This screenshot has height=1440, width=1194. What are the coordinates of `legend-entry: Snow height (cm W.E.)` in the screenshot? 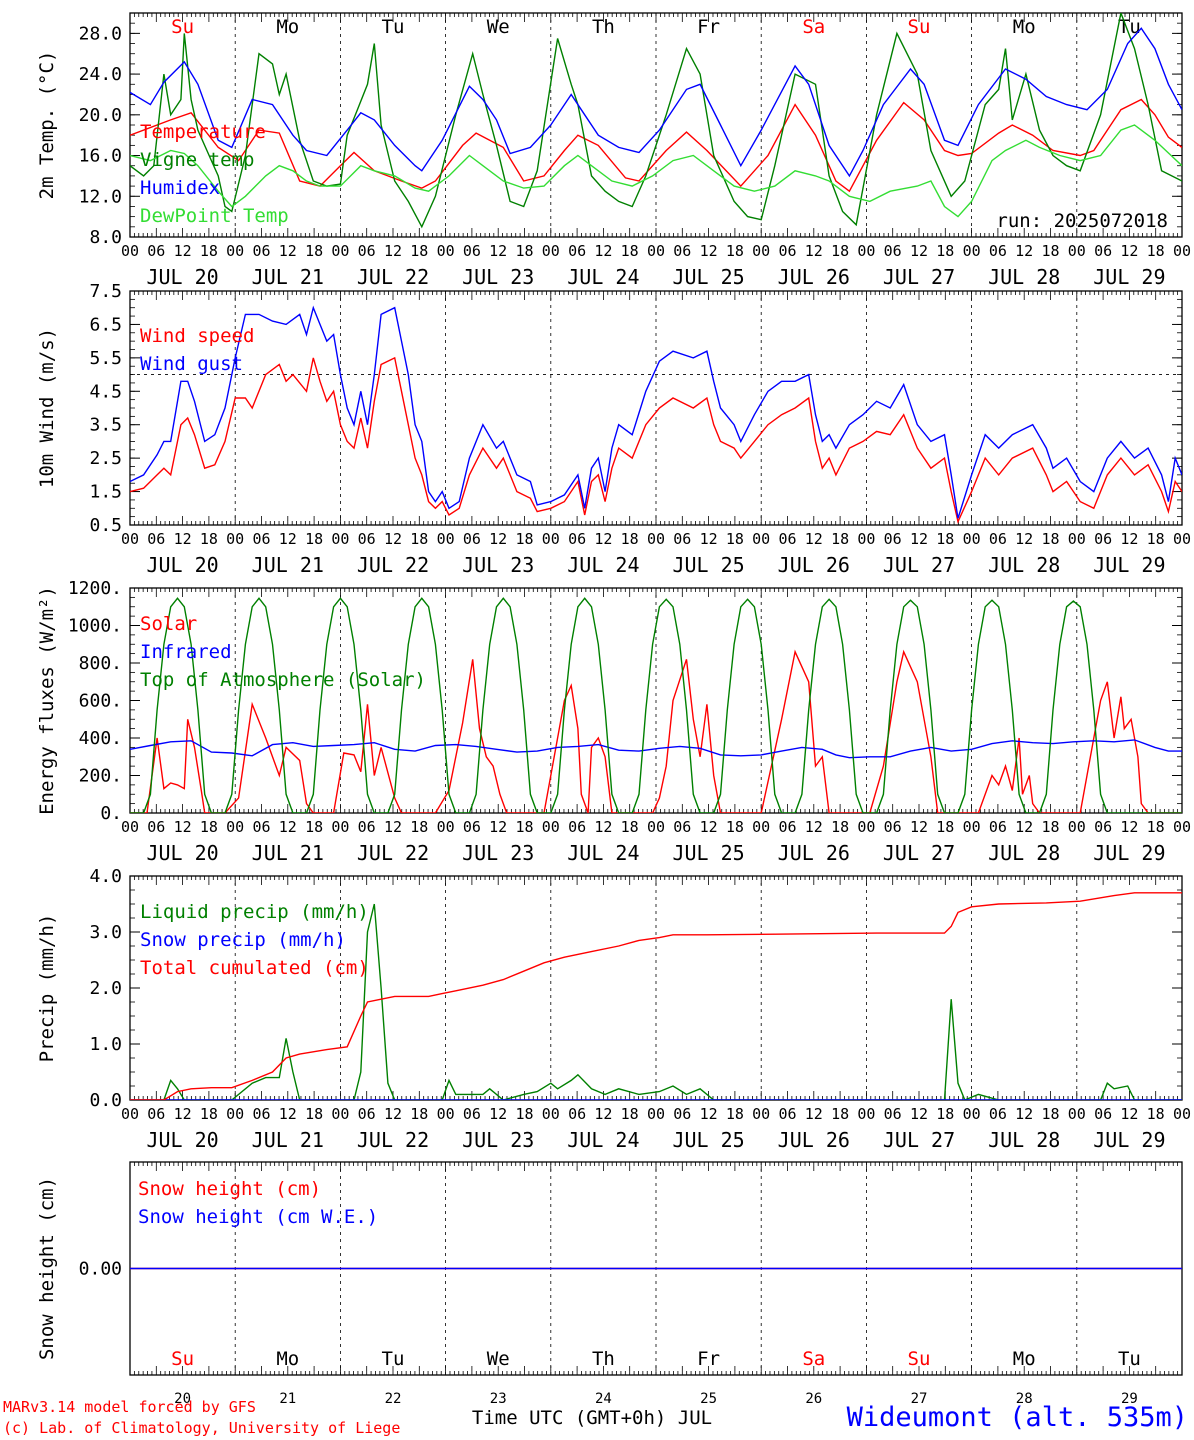 It's located at (258, 1217).